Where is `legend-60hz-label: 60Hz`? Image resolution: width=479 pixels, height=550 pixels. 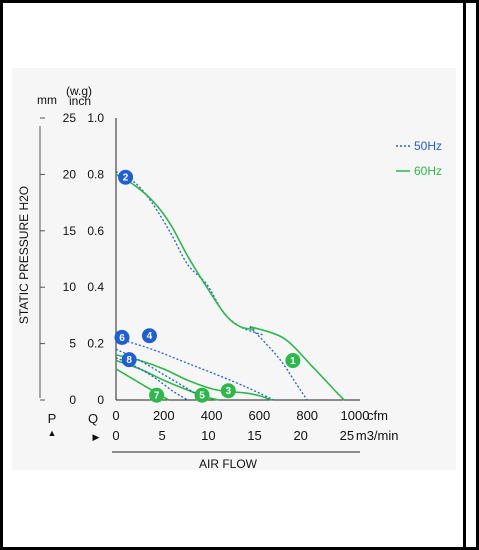 legend-60hz-label: 60Hz is located at coordinates (428, 171).